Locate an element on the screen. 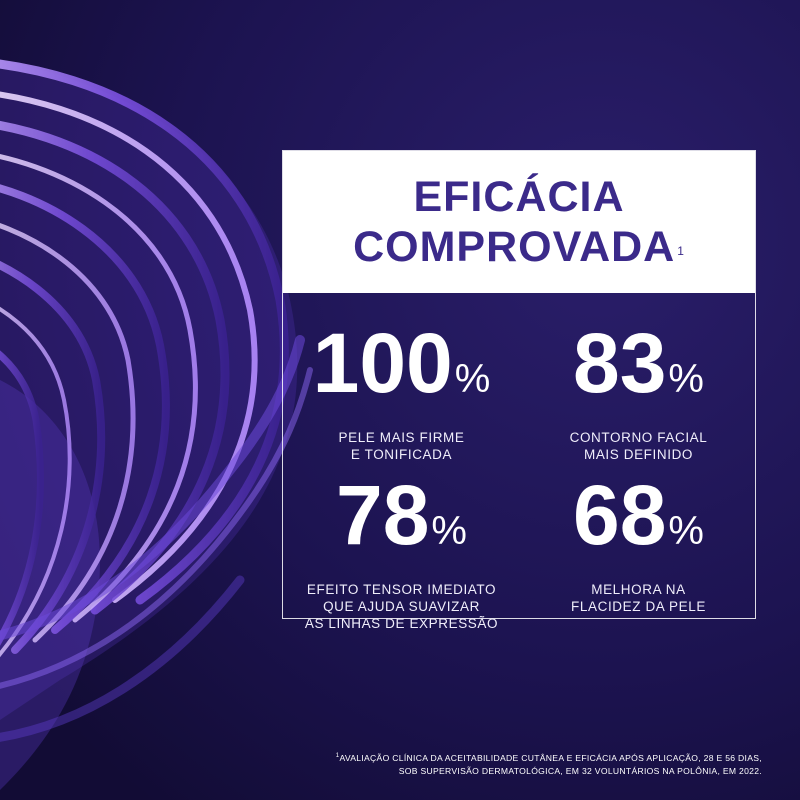 This screenshot has height=800, width=800. stat-desc-line: AS LINHAS DE EXPRESSÃO is located at coordinates (401, 623).